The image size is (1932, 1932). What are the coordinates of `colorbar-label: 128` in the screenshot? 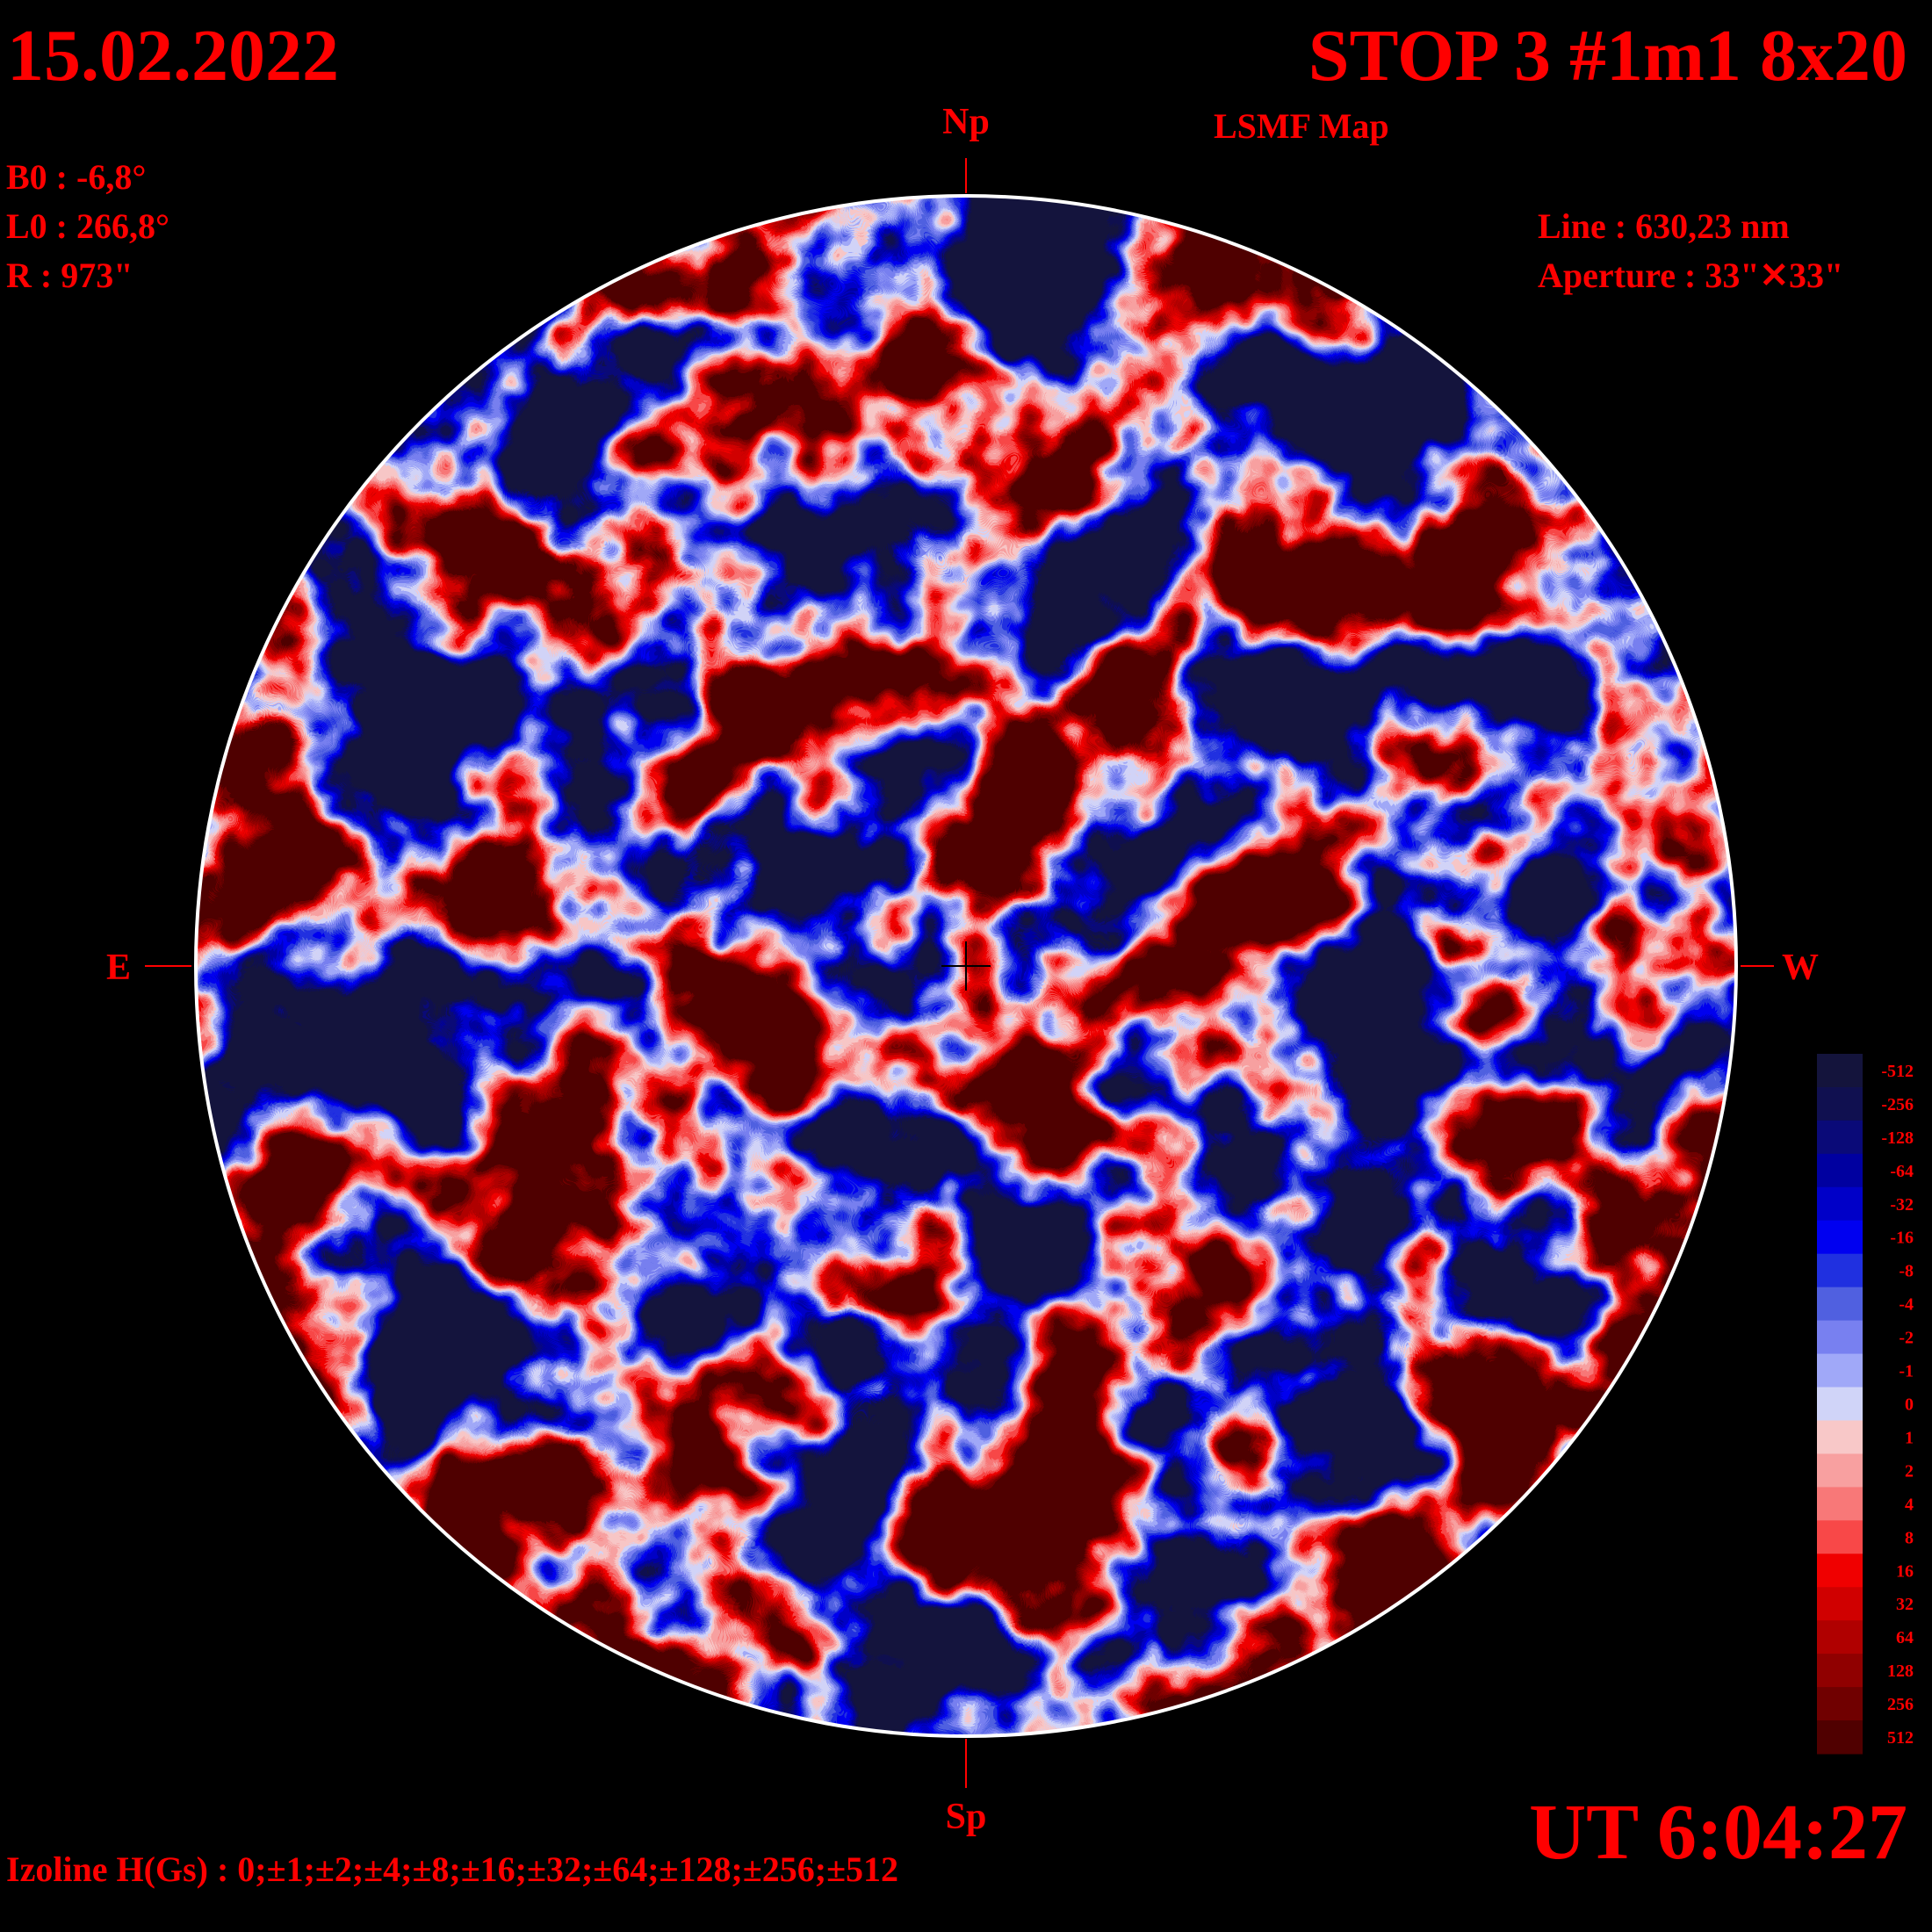 It's located at (1901, 1672).